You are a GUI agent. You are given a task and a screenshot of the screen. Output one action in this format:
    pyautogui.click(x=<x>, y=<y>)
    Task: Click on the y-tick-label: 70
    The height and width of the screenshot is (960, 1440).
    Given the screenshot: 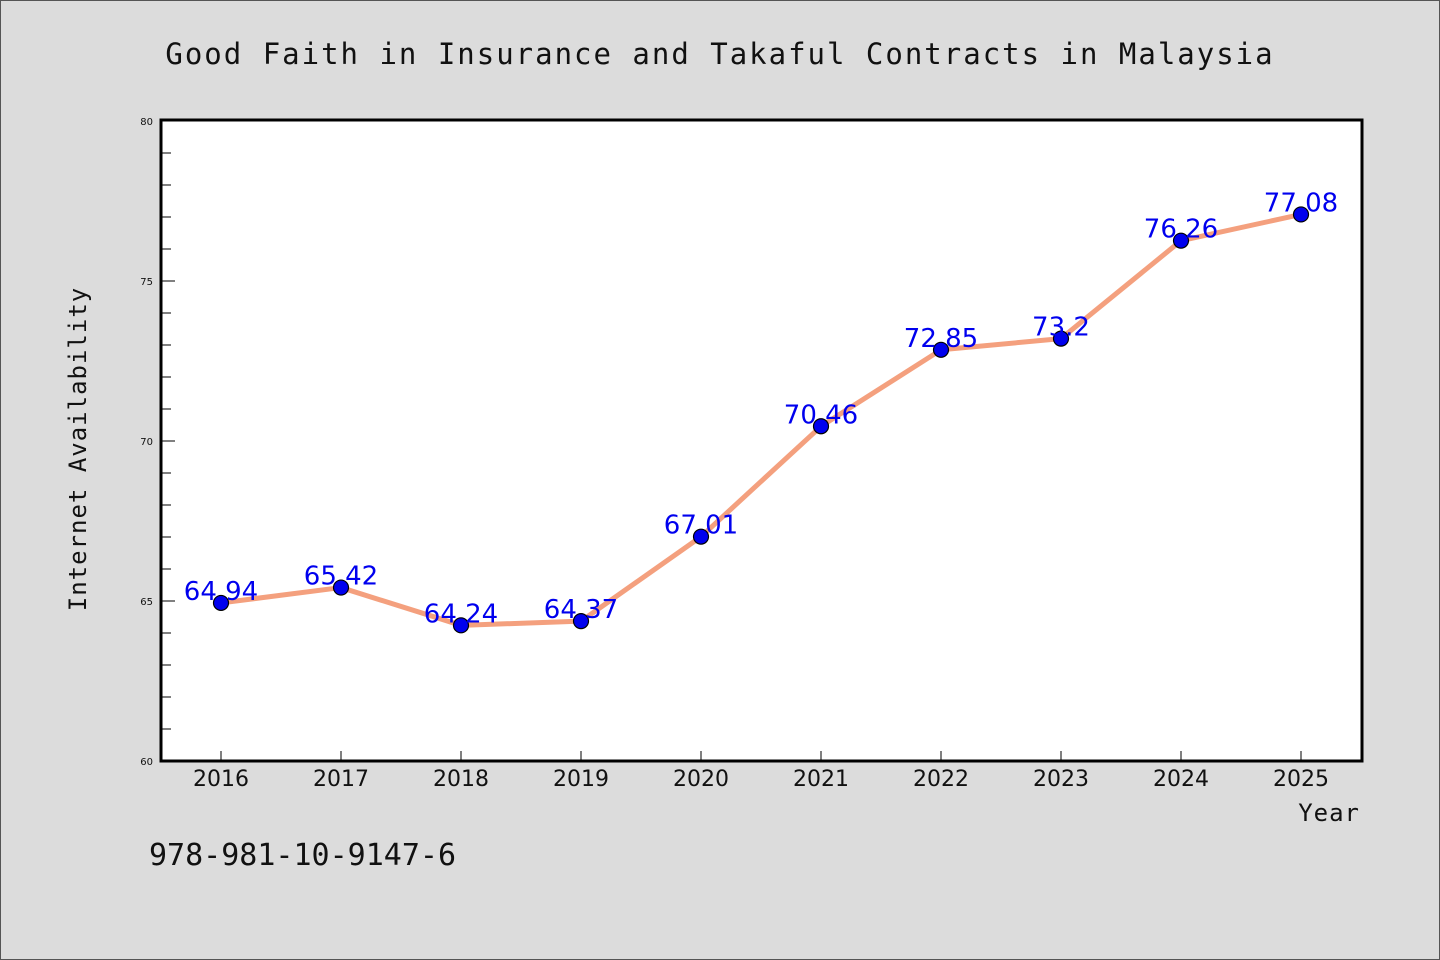 What is the action you would take?
    pyautogui.click(x=146, y=442)
    